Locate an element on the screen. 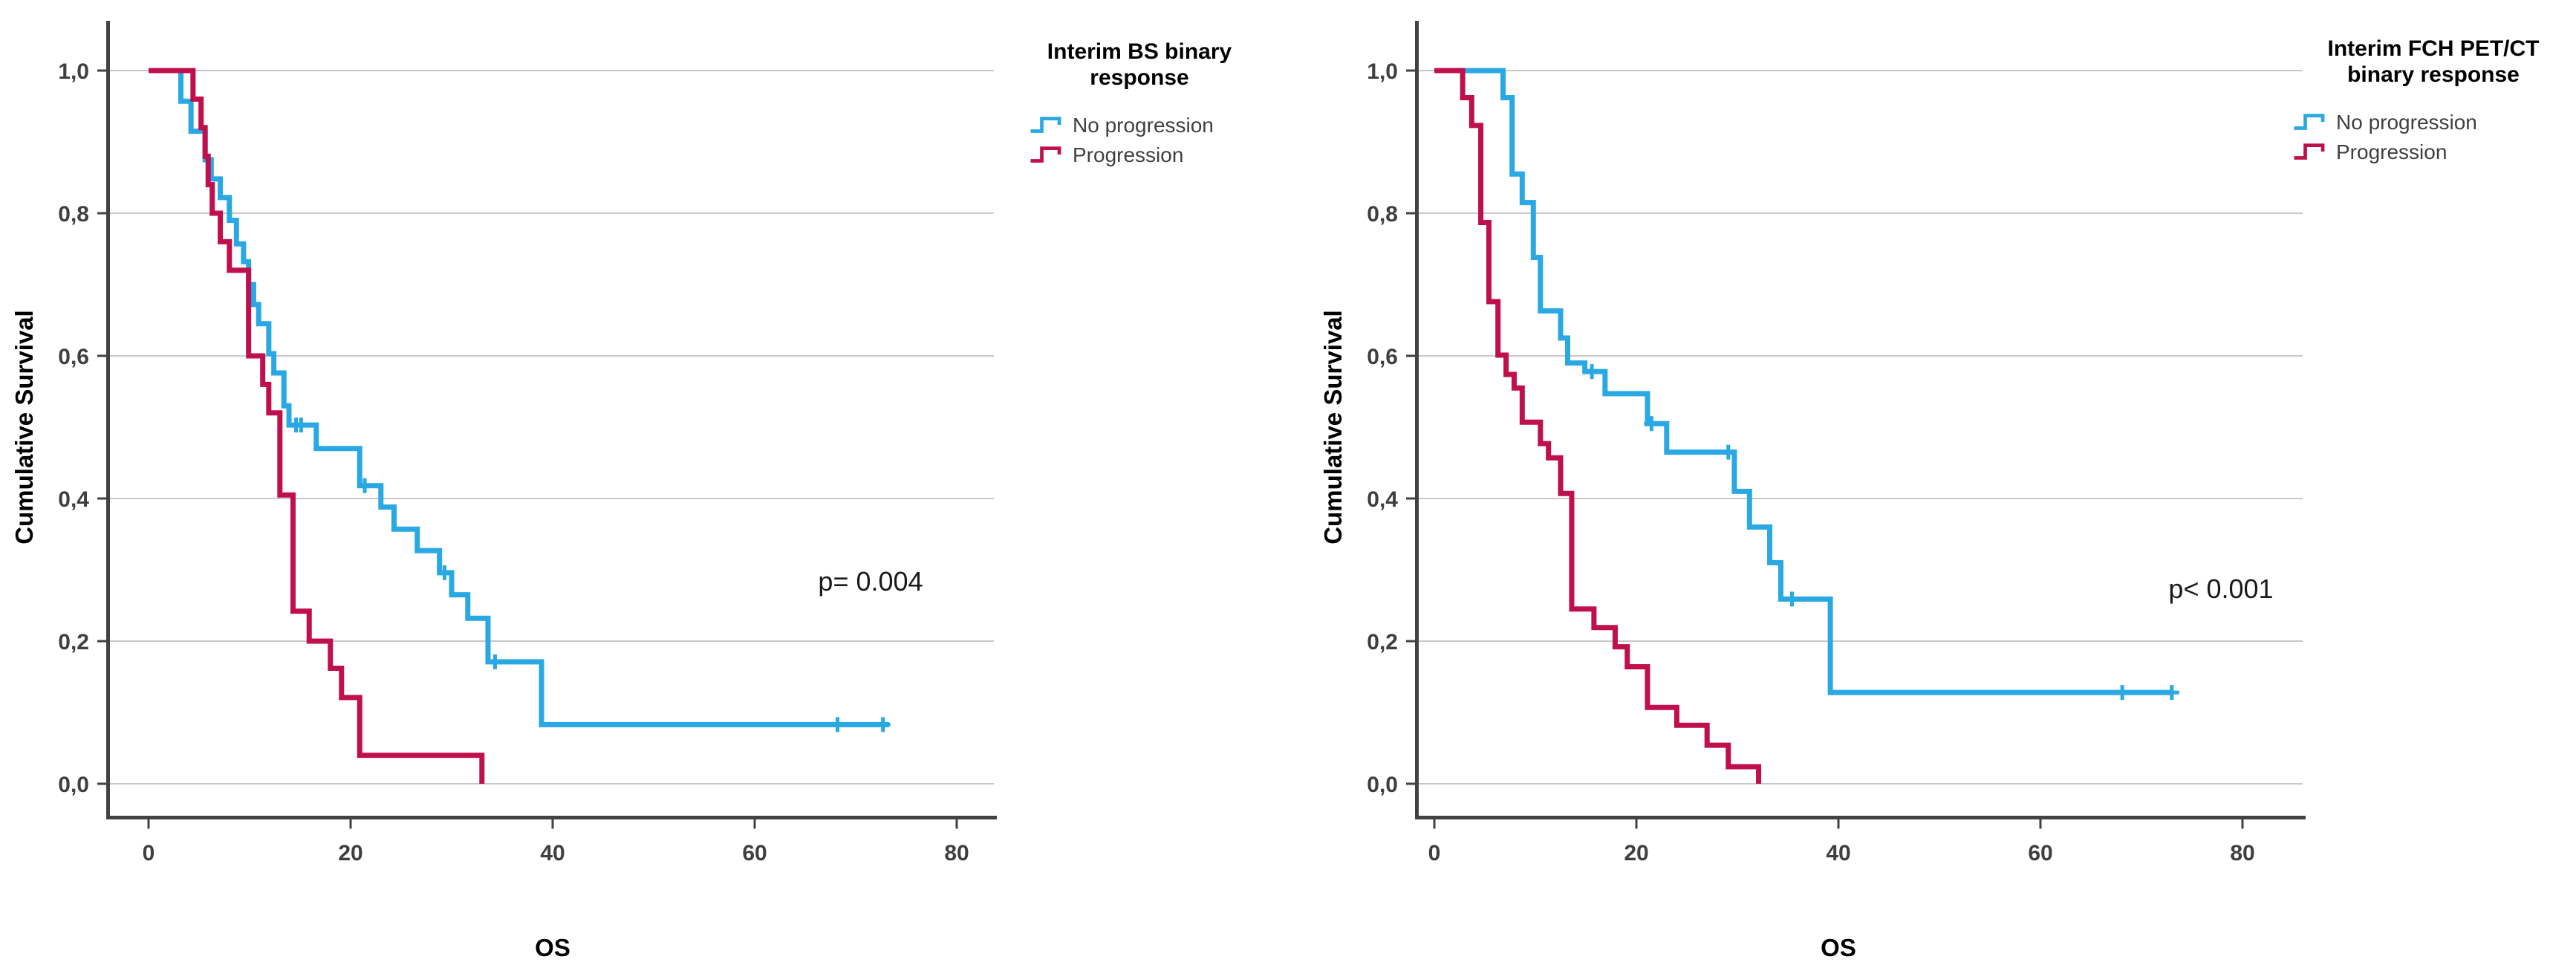 Image resolution: width=2576 pixels, height=971 pixels. p-value-label: p= 0.004 is located at coordinates (871, 581).